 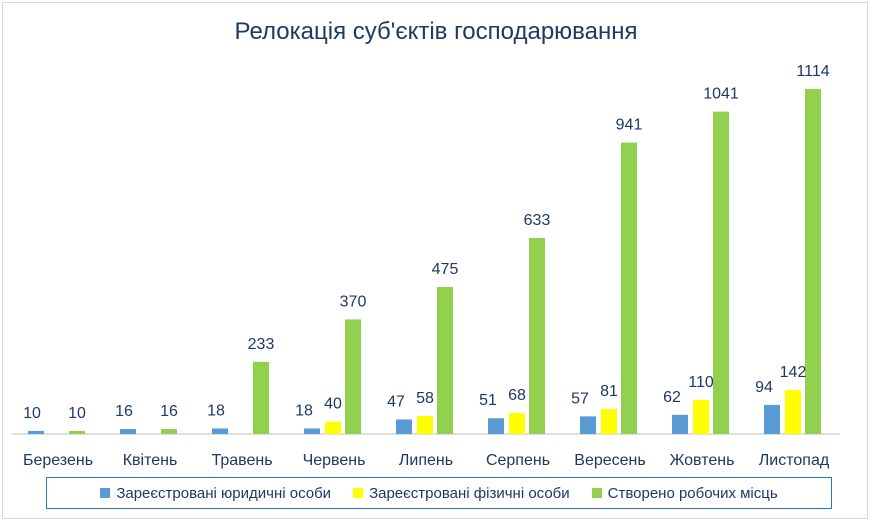 What do you see at coordinates (580, 398) in the screenshot?
I see `value-label-legal-6: 57` at bounding box center [580, 398].